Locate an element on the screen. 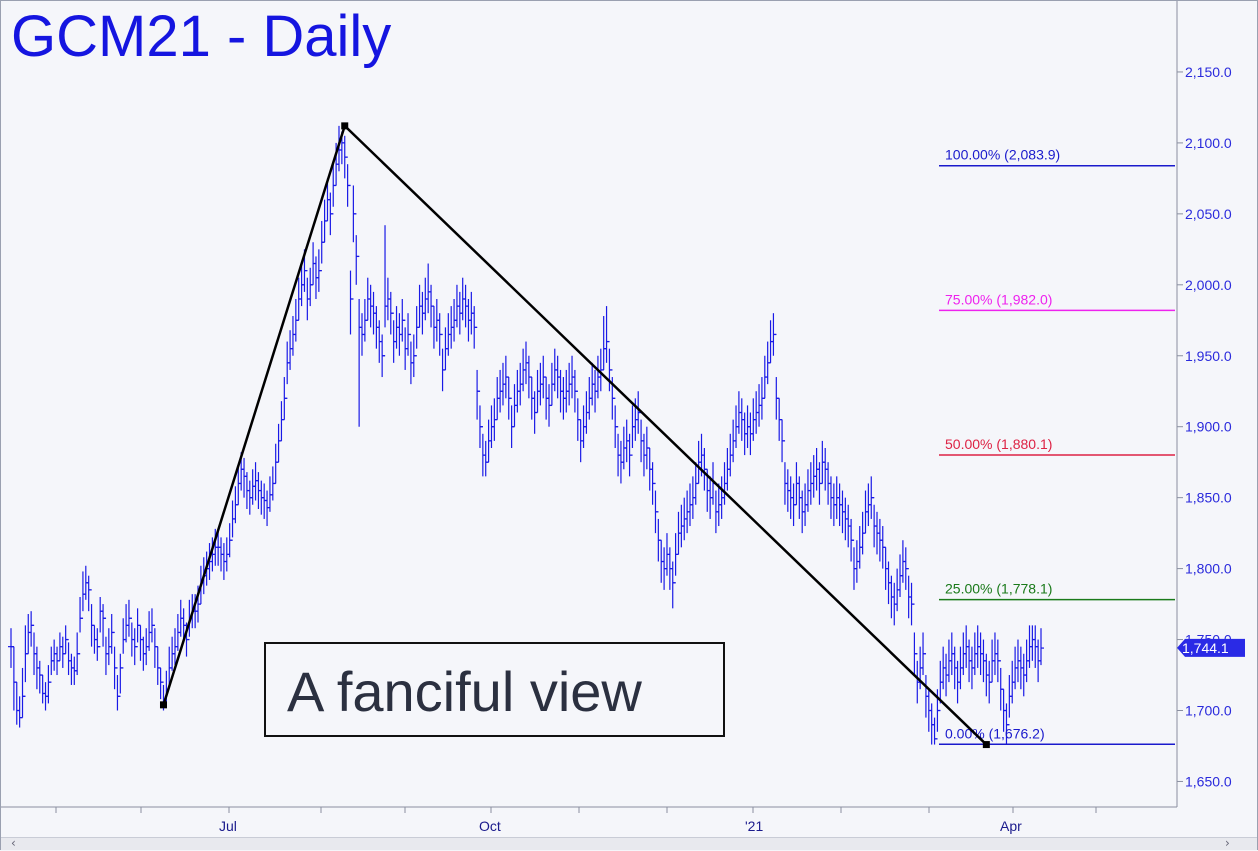 The height and width of the screenshot is (851, 1258). fib-level-label: 100.00% (2,083.9) is located at coordinates (1002, 155).